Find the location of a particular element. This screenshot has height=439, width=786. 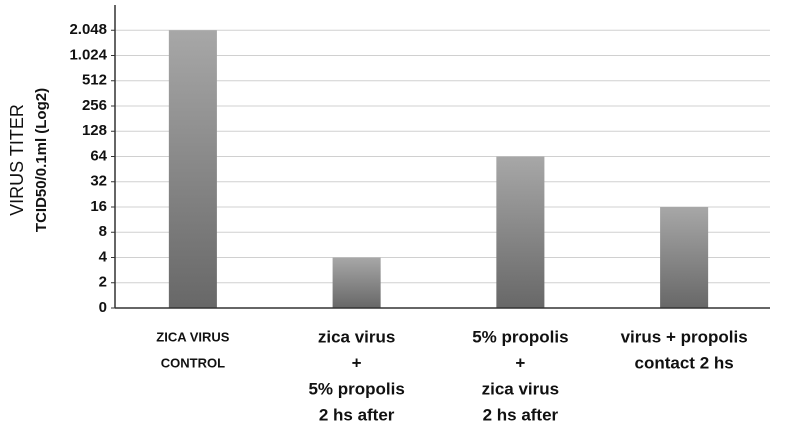

y-tick-label: 4 is located at coordinates (103, 256).